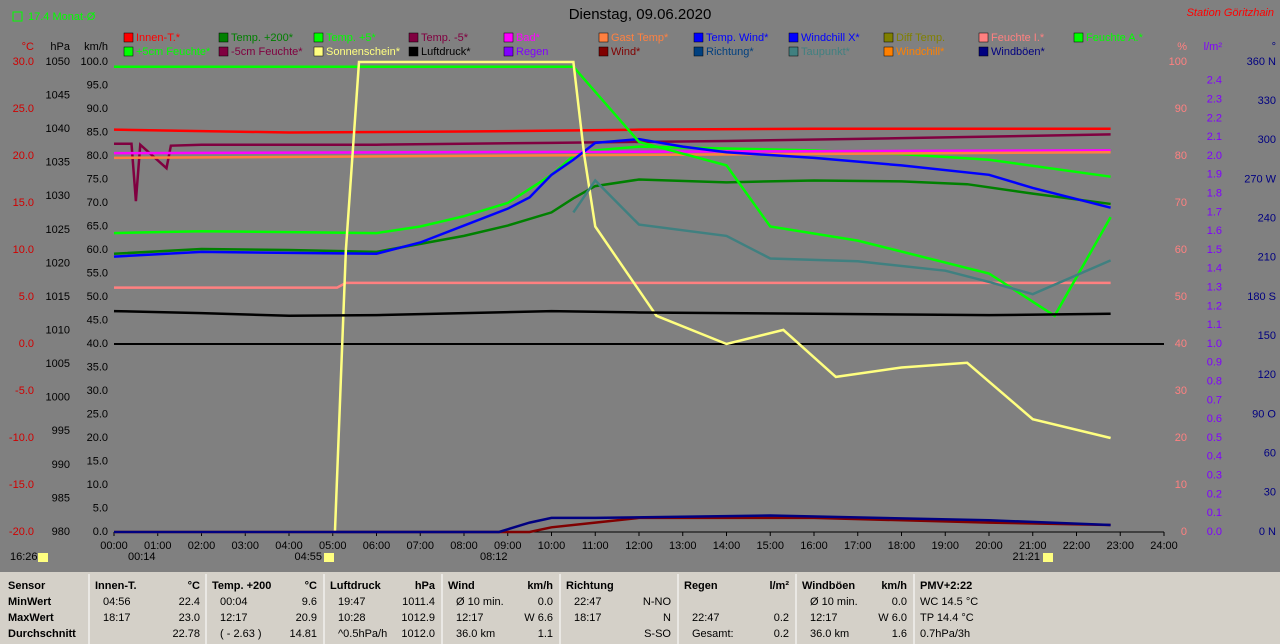  I want to click on legend-label: +5cm Feuchte*, so click(173, 52).